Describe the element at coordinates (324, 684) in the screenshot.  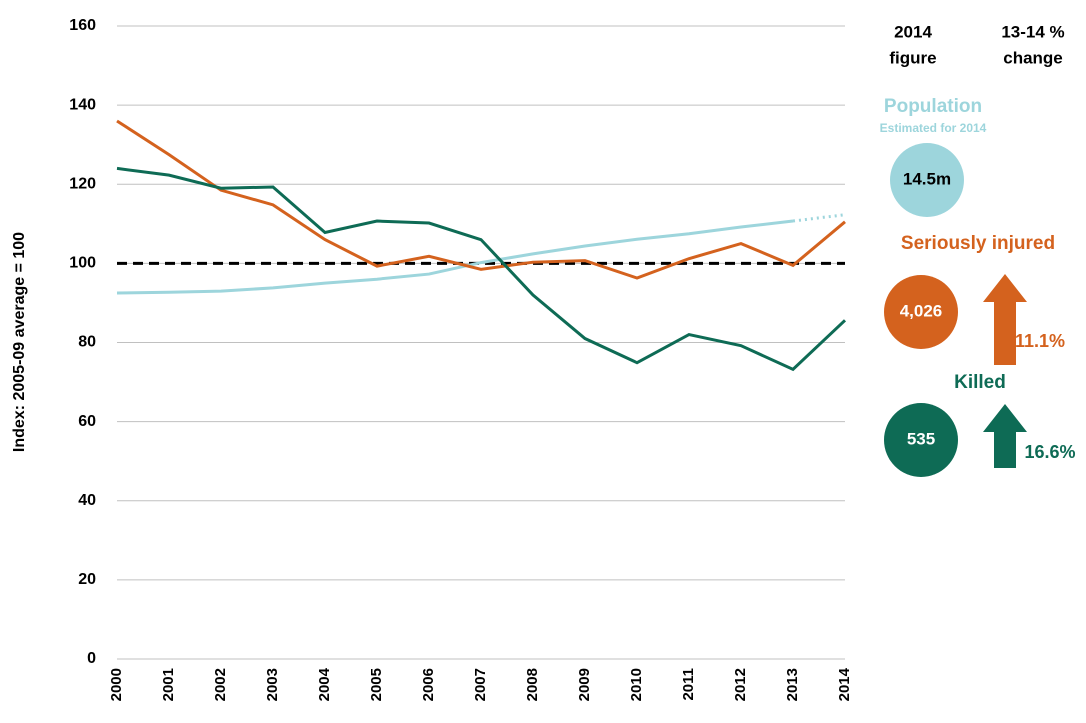
I see `x-tick-label: 2004` at that location.